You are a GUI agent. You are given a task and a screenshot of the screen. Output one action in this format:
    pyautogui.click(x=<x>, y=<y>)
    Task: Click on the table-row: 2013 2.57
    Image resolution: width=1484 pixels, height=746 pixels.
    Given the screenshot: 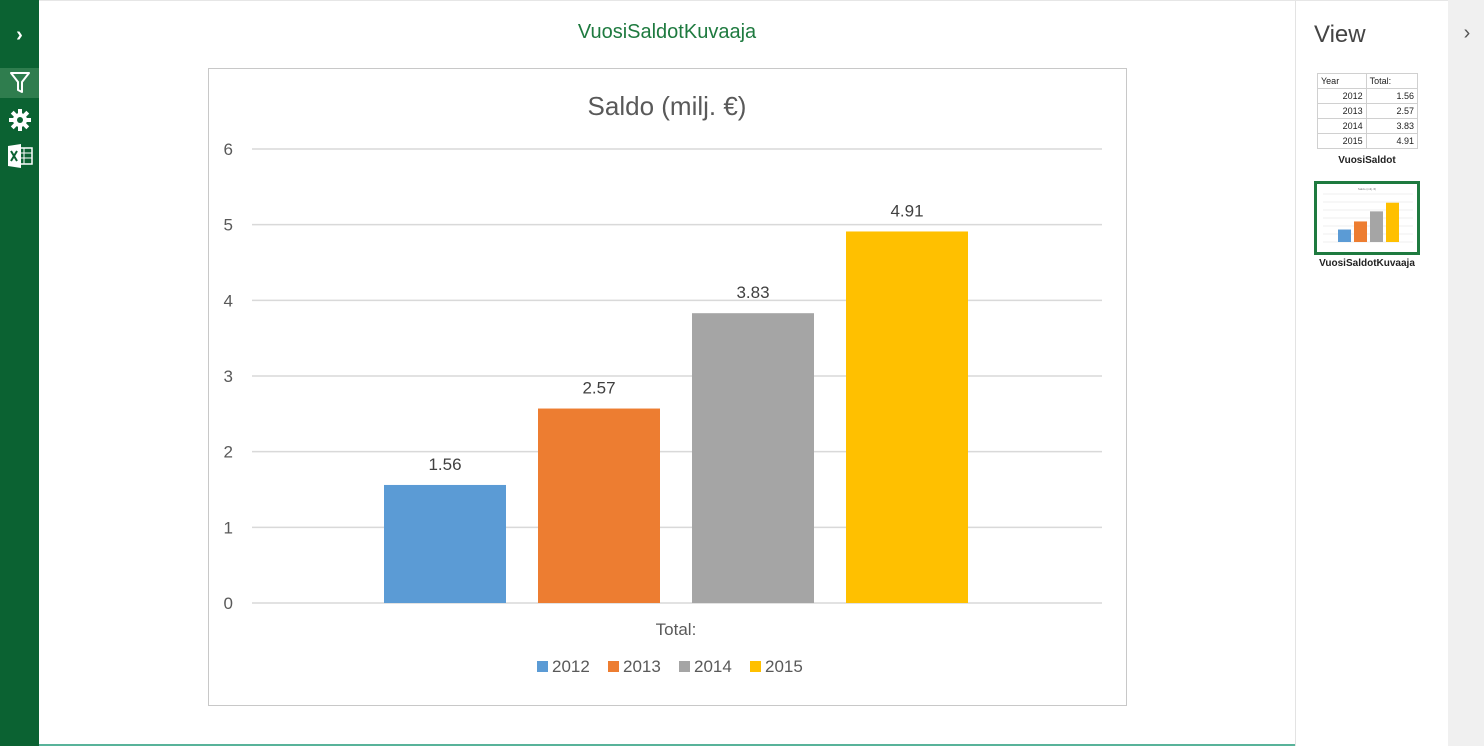 What is the action you would take?
    pyautogui.click(x=1368, y=111)
    